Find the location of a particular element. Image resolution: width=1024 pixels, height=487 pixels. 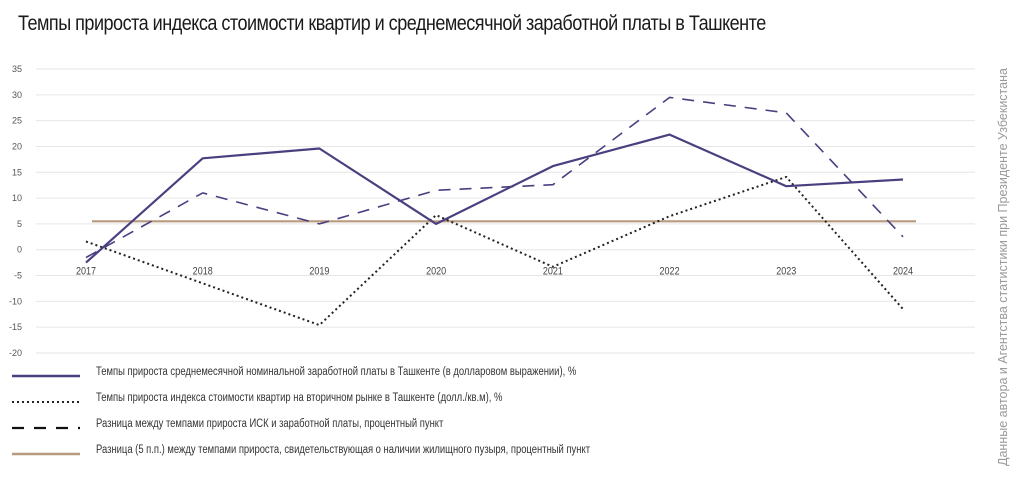

y-axis: 35 30 25 20 15 10 5 0 -5 -10 -15 -20 is located at coordinates (15, 211).